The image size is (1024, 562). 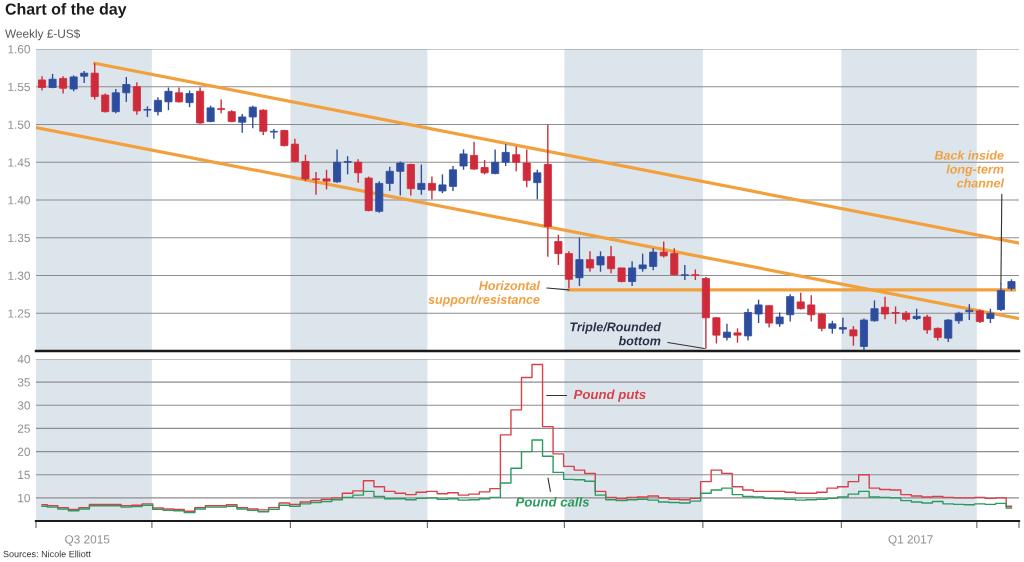 I want to click on y-tick-label: 25, so click(x=23, y=428).